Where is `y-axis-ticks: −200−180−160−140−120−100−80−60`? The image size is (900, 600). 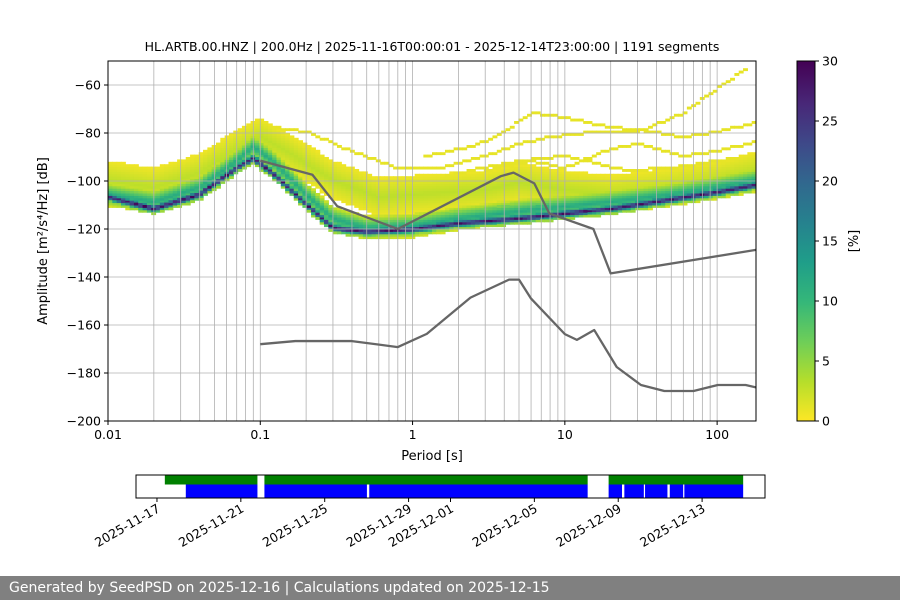
y-axis-ticks: −200−180−160−140−120−100−80−60 is located at coordinates (87, 253).